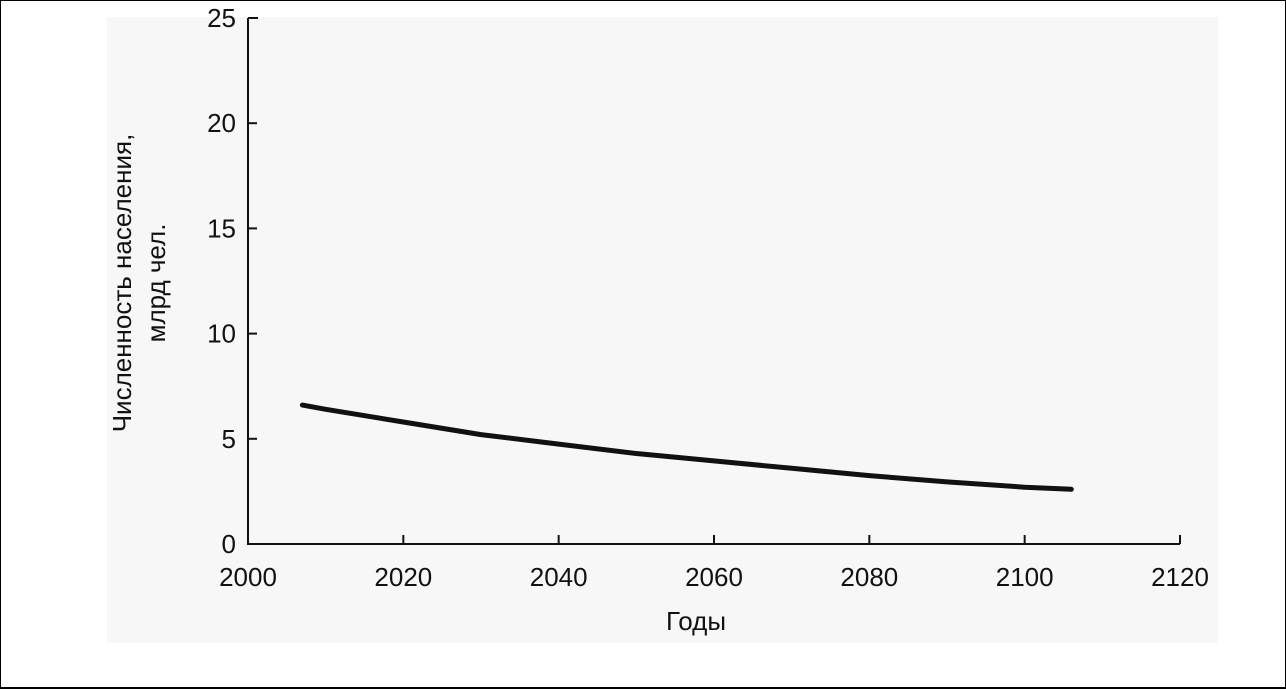 Image resolution: width=1286 pixels, height=689 pixels. What do you see at coordinates (221, 18) in the screenshot?
I see `y-tick-label: 25` at bounding box center [221, 18].